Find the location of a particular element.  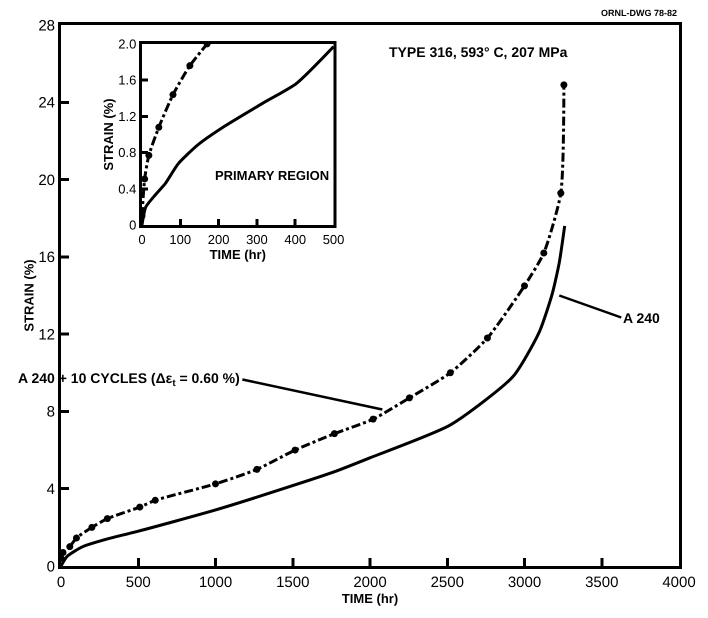

y-tick-label: 0.8 is located at coordinates (127, 152).